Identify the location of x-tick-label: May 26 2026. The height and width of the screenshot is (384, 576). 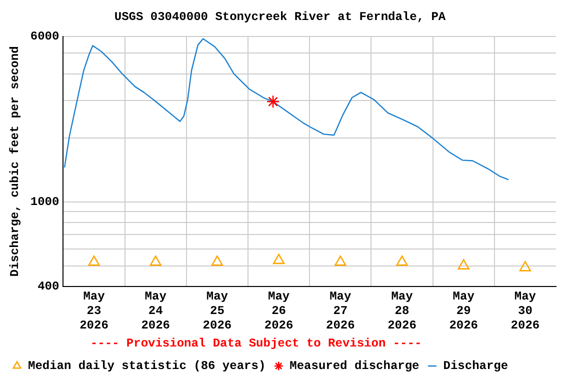
(279, 311).